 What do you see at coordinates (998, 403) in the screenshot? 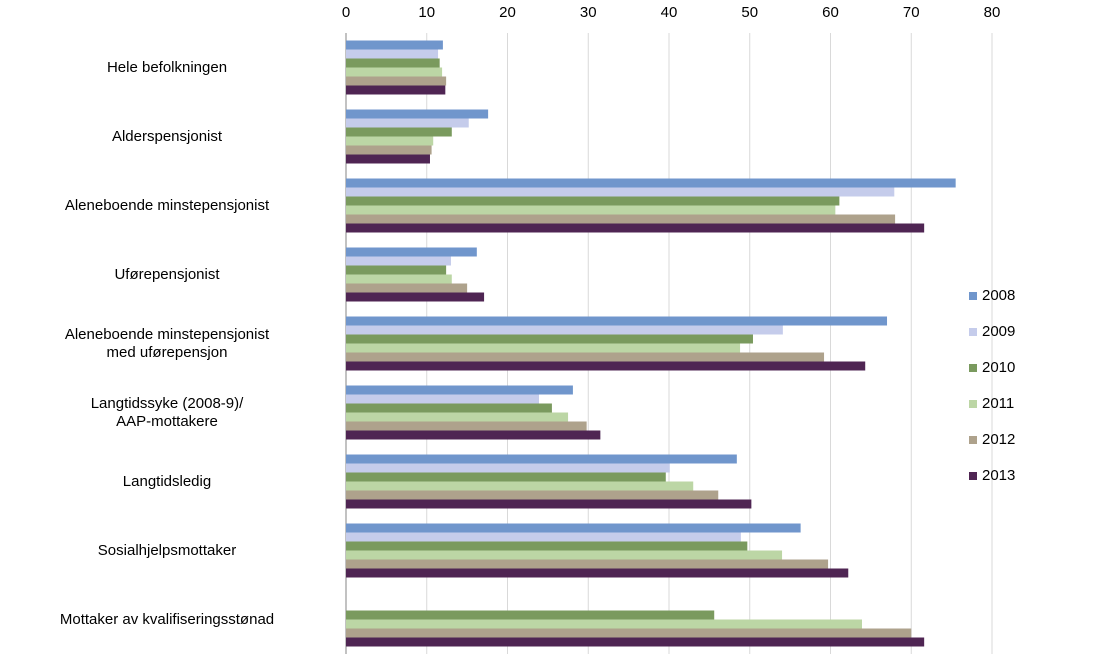
I see `legend-label: 2011` at bounding box center [998, 403].